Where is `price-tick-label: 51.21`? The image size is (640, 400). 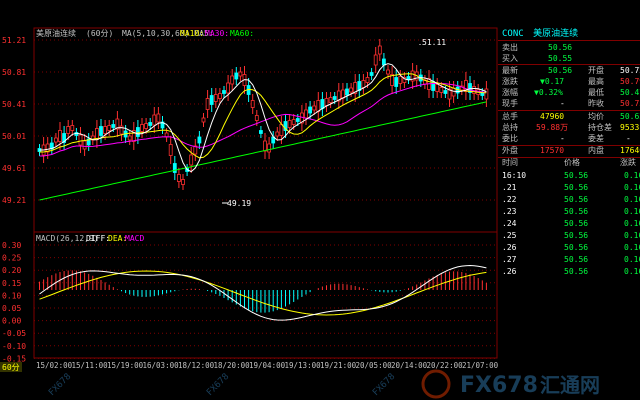 price-tick-label: 51.21 is located at coordinates (14, 40).